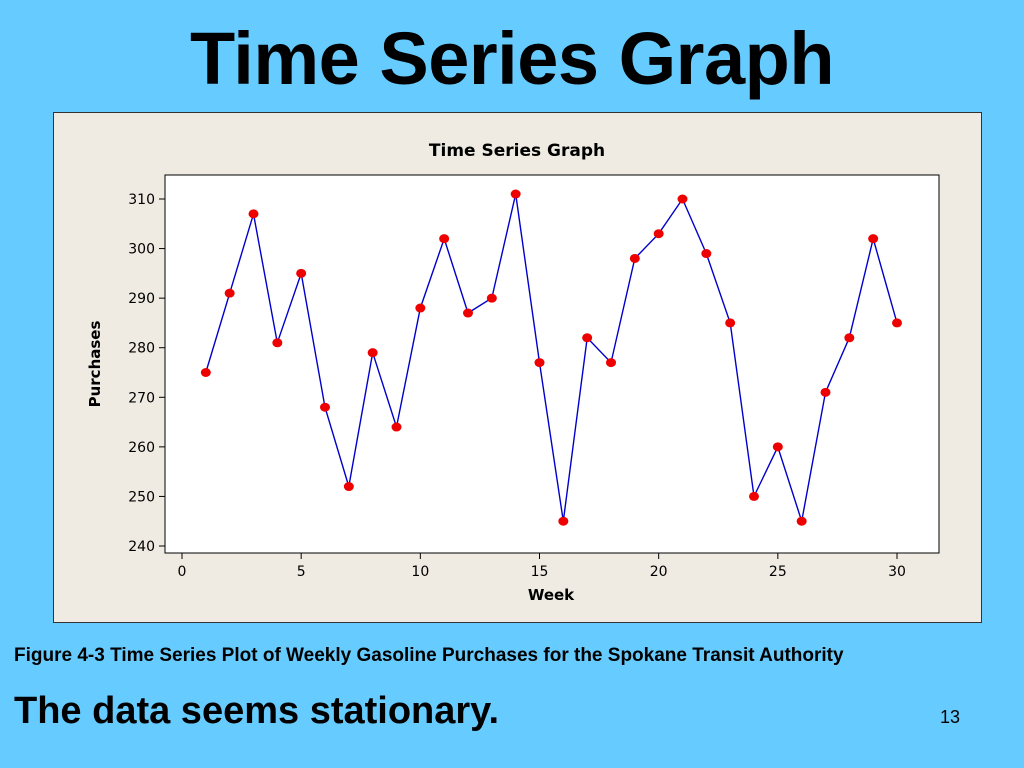  Describe the element at coordinates (420, 572) in the screenshot. I see `x-tick-label: 10` at that location.